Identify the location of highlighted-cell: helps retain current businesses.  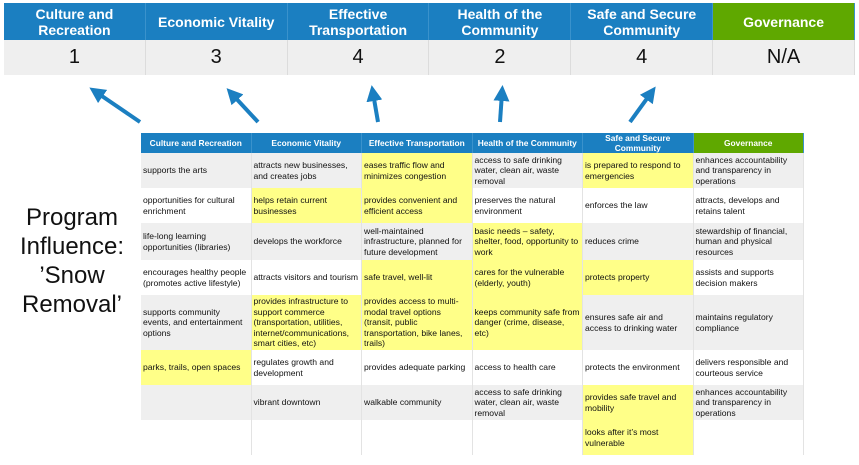
(306, 205).